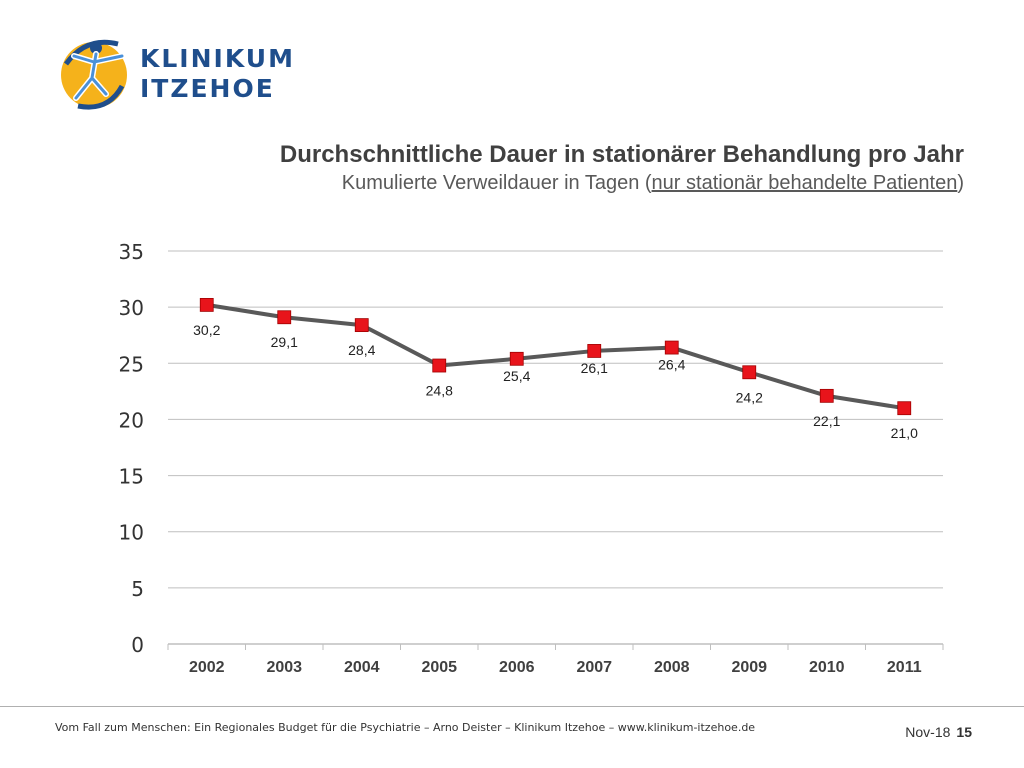  I want to click on x-tick-label: 2002, so click(207, 667).